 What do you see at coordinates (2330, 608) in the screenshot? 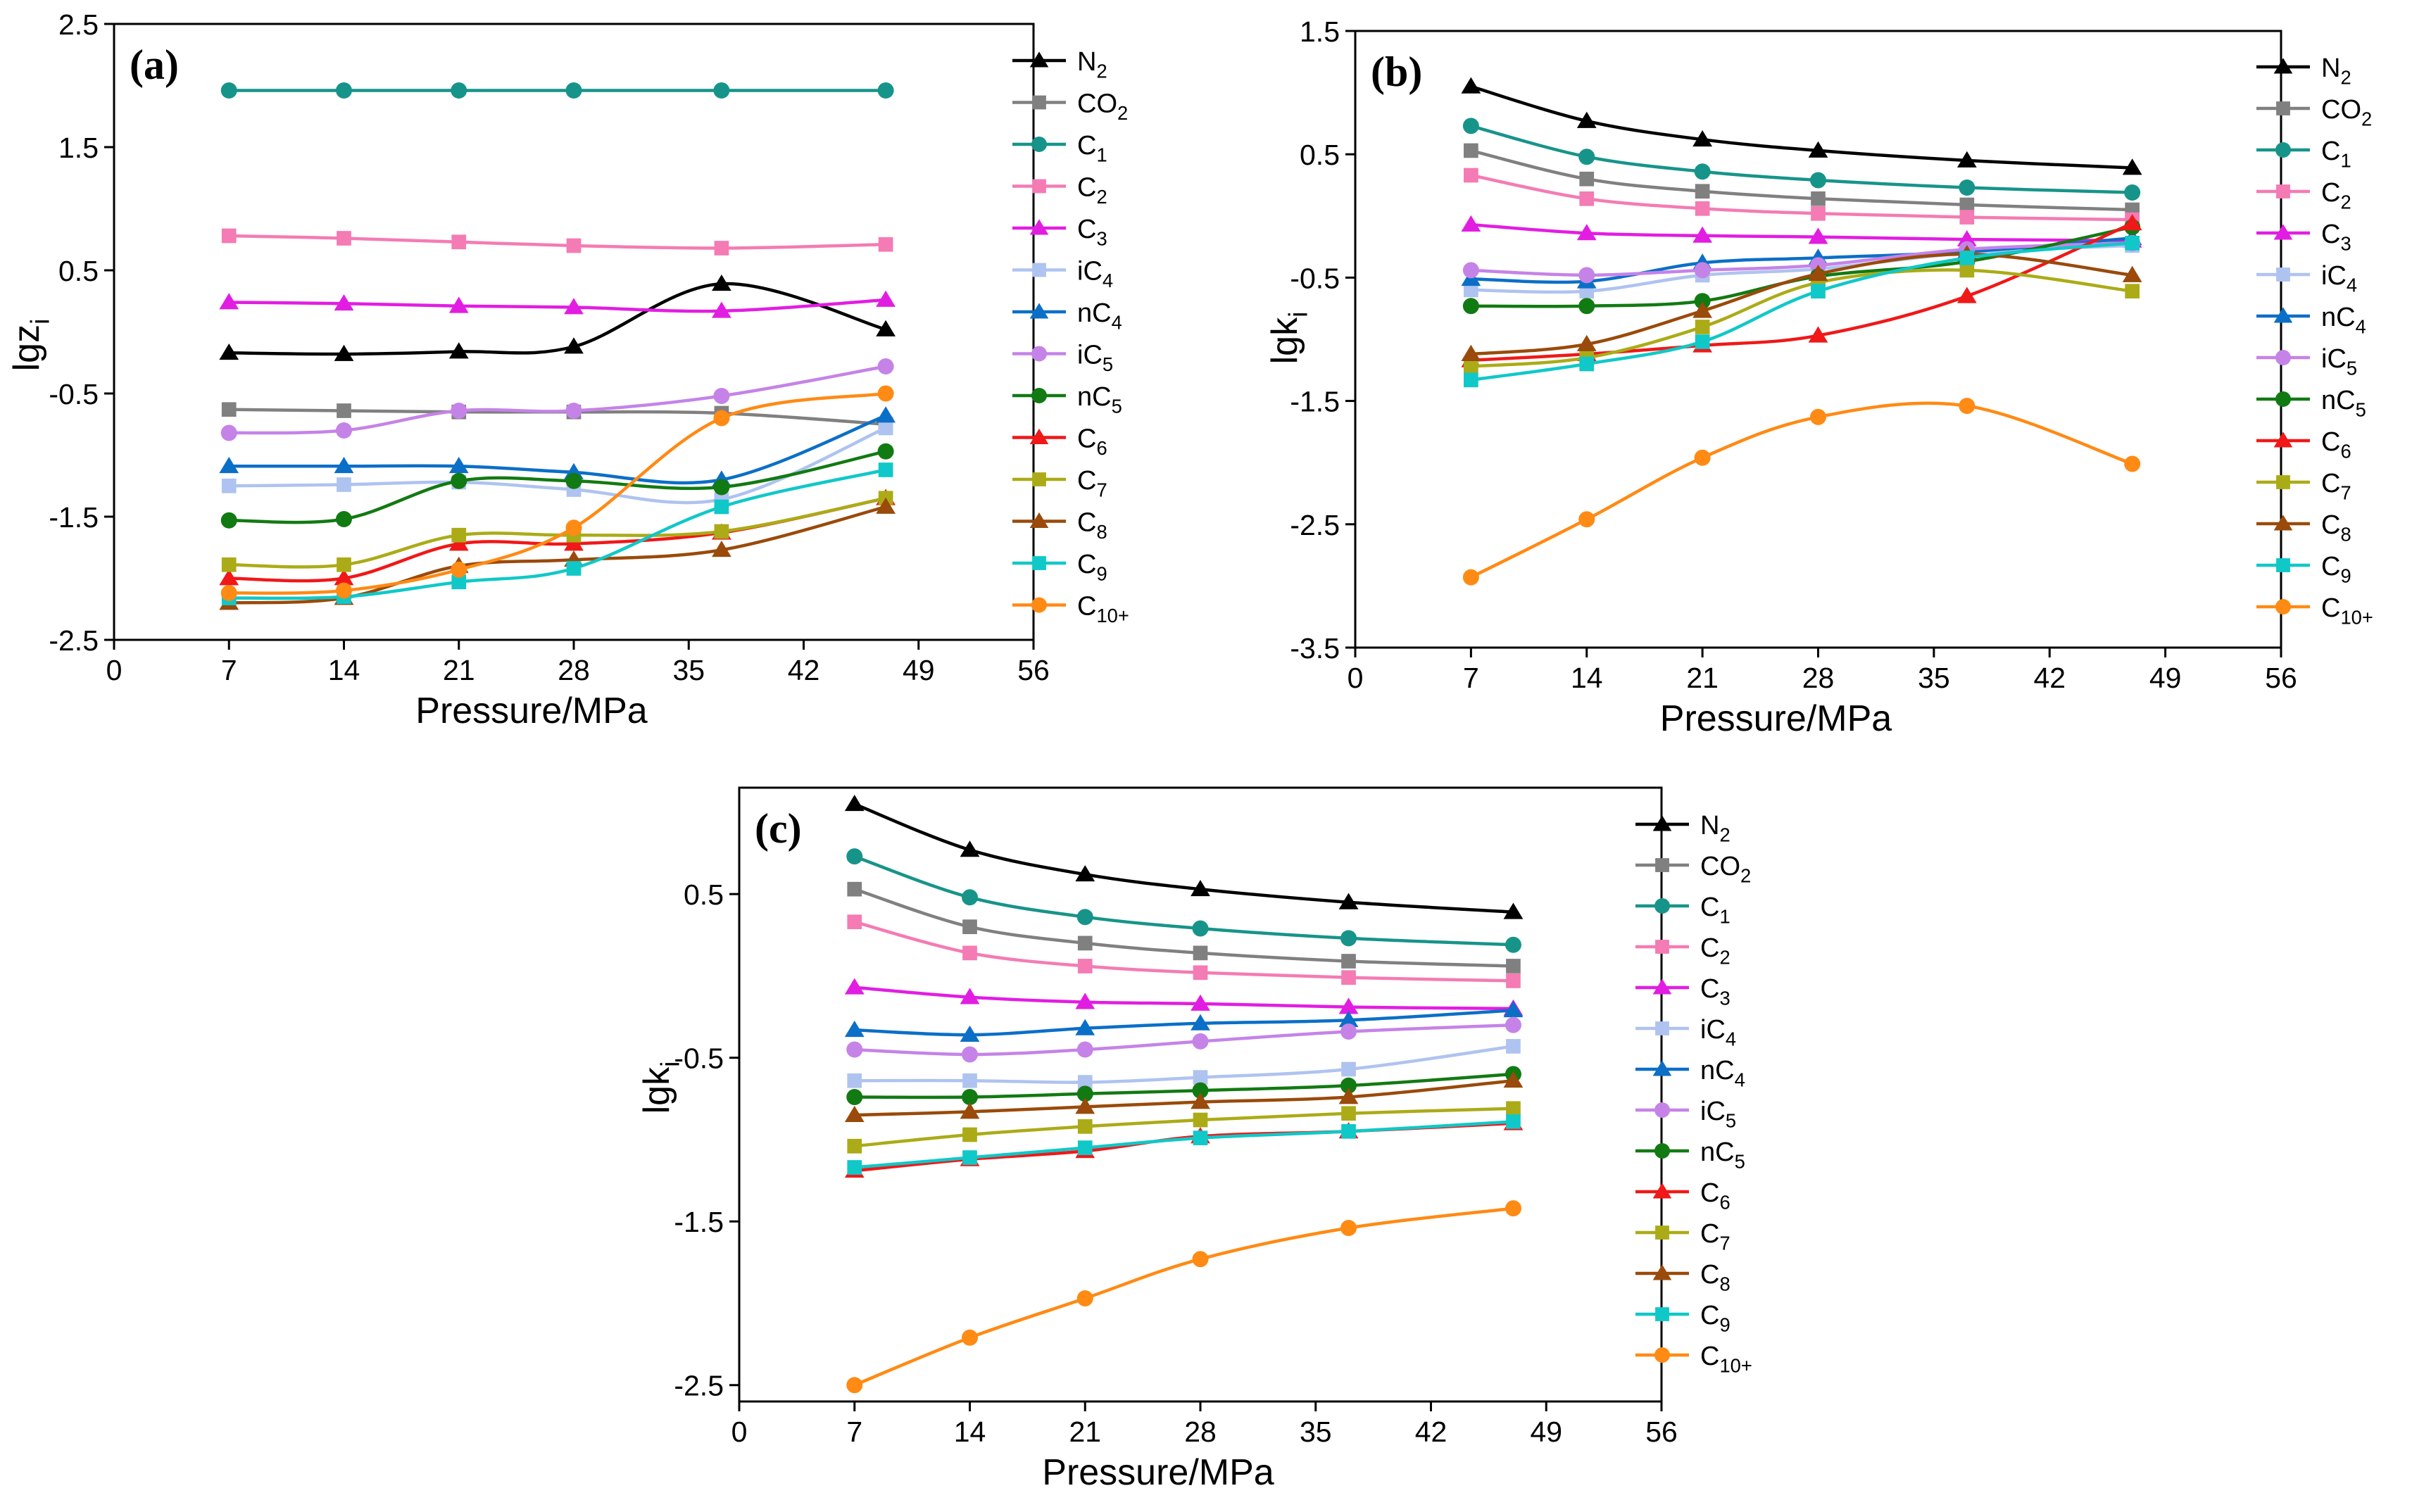
I see `legend-entry-b-C10+-base: C` at bounding box center [2330, 608].